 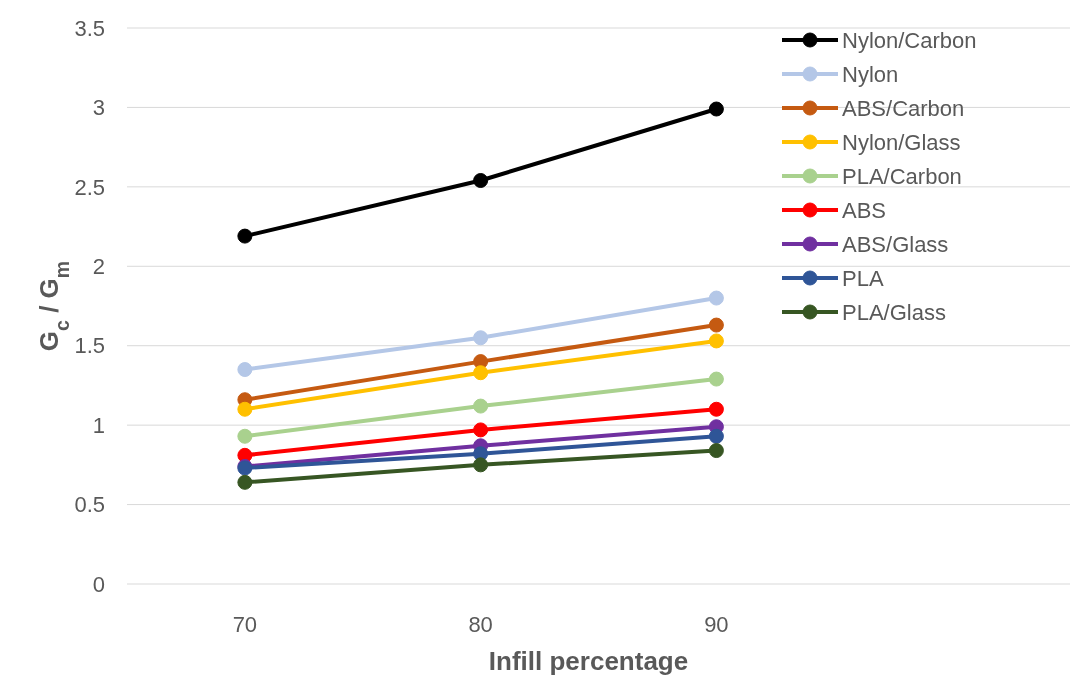 I want to click on y-tick-label: 2.5, so click(x=89, y=187).